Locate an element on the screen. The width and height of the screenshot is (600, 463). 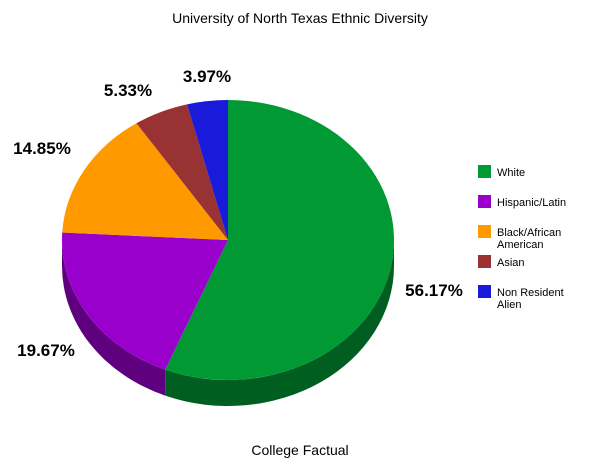
legend-item-black-african-american: Black/African American is located at coordinates (519, 238).